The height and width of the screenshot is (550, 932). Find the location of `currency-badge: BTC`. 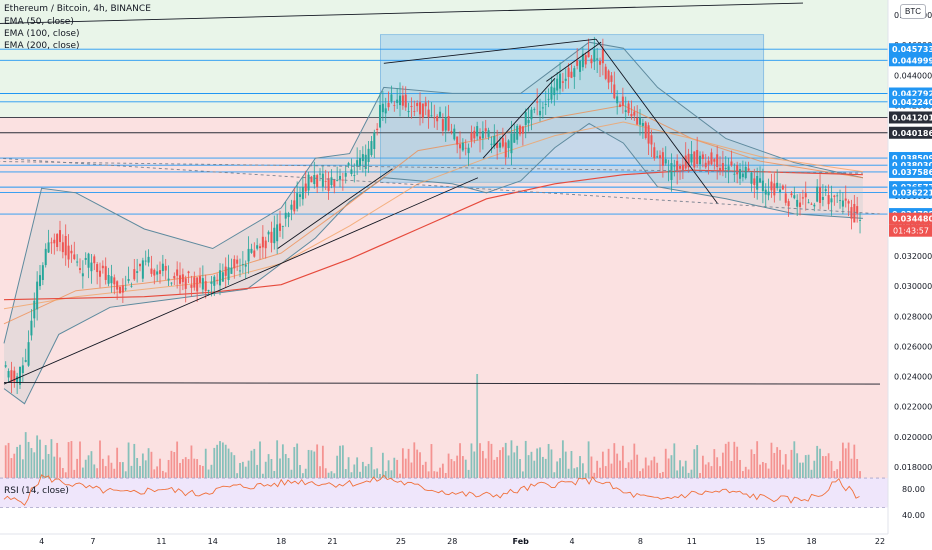

currency-badge: BTC is located at coordinates (913, 11).